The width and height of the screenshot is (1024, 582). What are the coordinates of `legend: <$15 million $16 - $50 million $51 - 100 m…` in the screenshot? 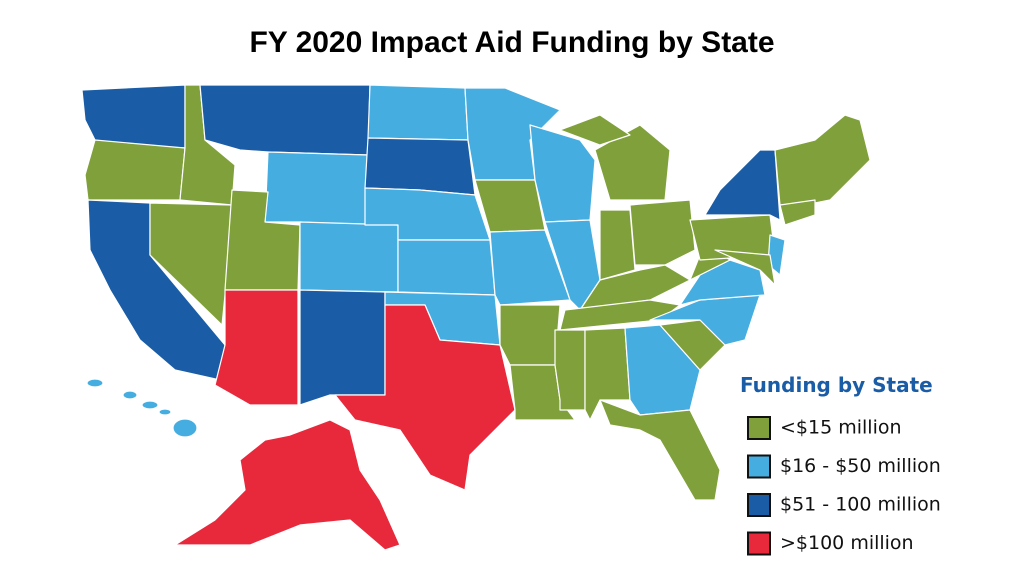 It's located at (844, 486).